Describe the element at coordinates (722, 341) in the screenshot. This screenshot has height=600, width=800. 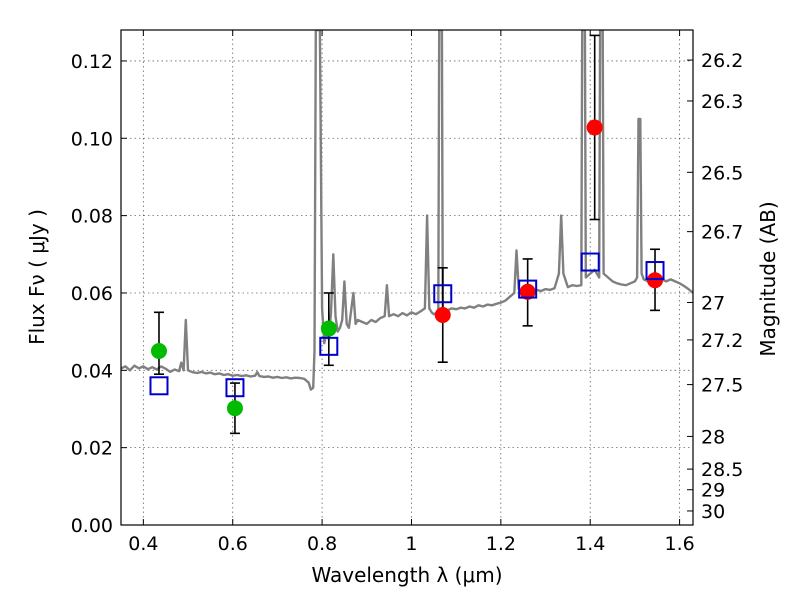
I see `magnitude-tick-label: 27.2` at that location.